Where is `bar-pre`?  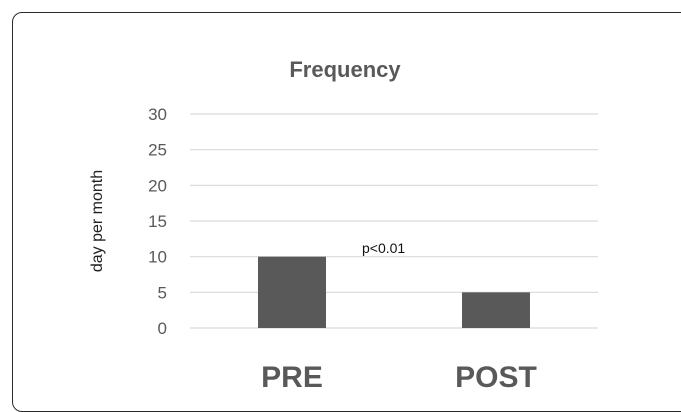 bar-pre is located at coordinates (292, 292).